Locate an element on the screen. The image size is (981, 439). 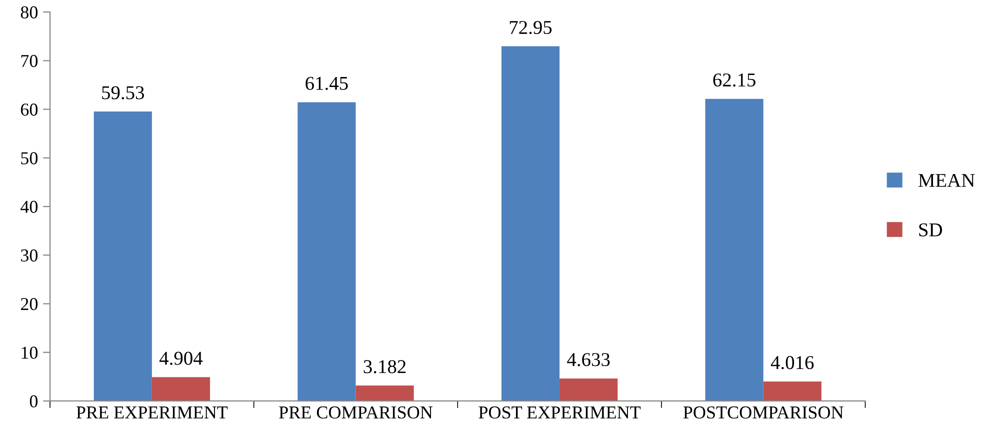
y-tick-label: 30 is located at coordinates (29, 255).